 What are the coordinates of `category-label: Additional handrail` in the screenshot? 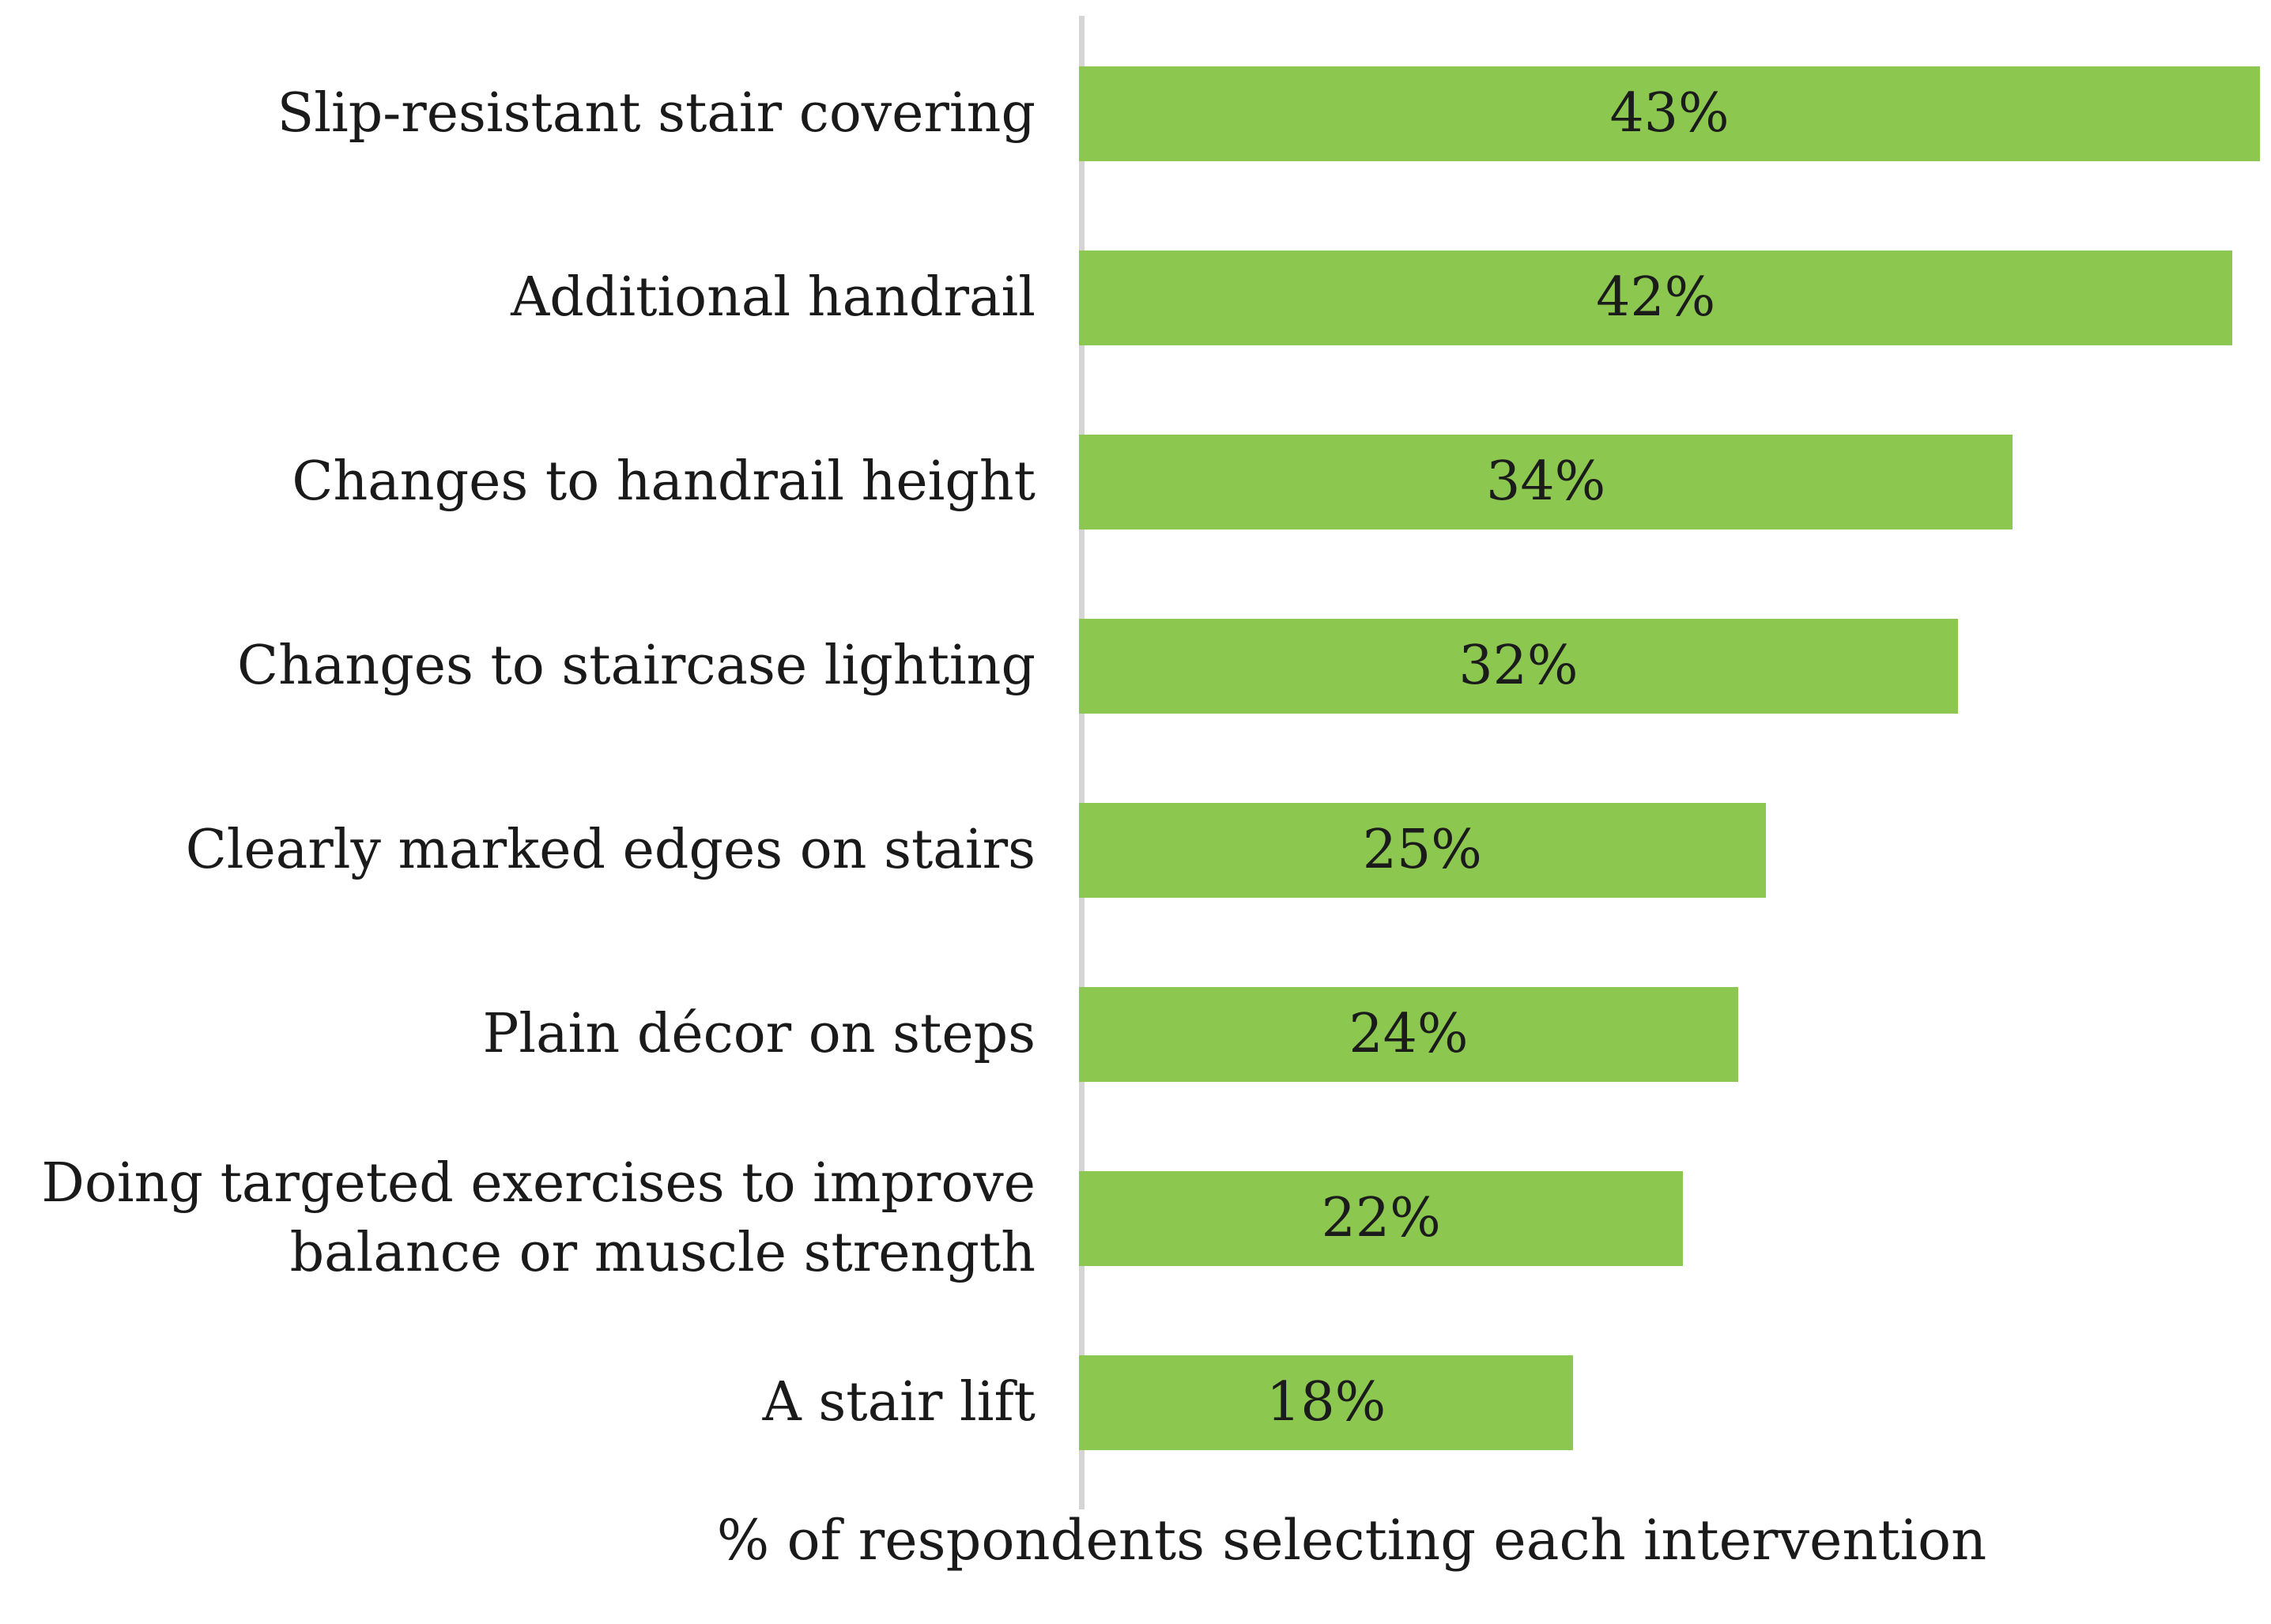 It's located at (774, 297).